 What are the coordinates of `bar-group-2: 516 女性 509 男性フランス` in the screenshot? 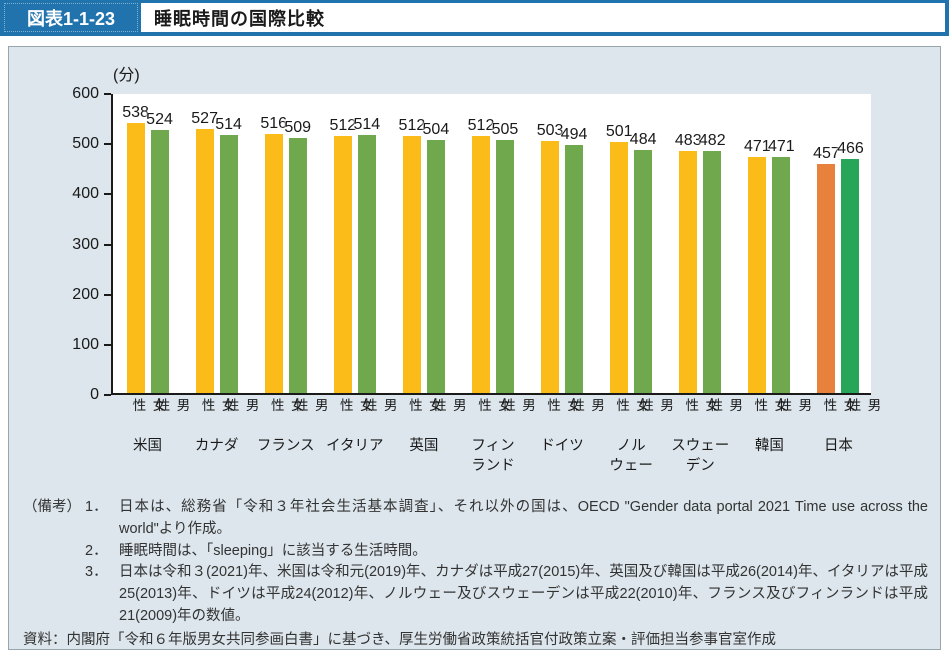 It's located at (289, 274).